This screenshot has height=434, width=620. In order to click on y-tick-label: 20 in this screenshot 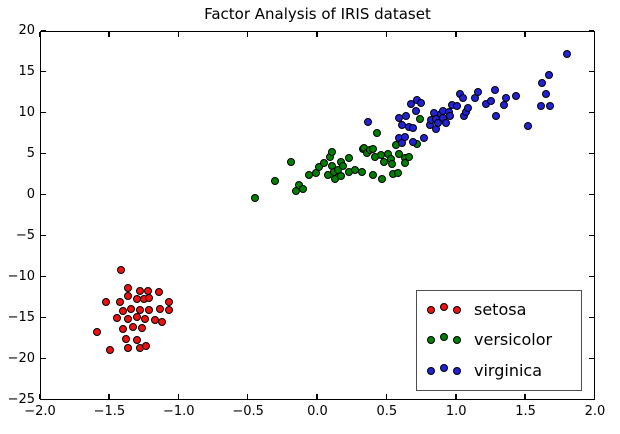, I will do `click(26, 30)`.